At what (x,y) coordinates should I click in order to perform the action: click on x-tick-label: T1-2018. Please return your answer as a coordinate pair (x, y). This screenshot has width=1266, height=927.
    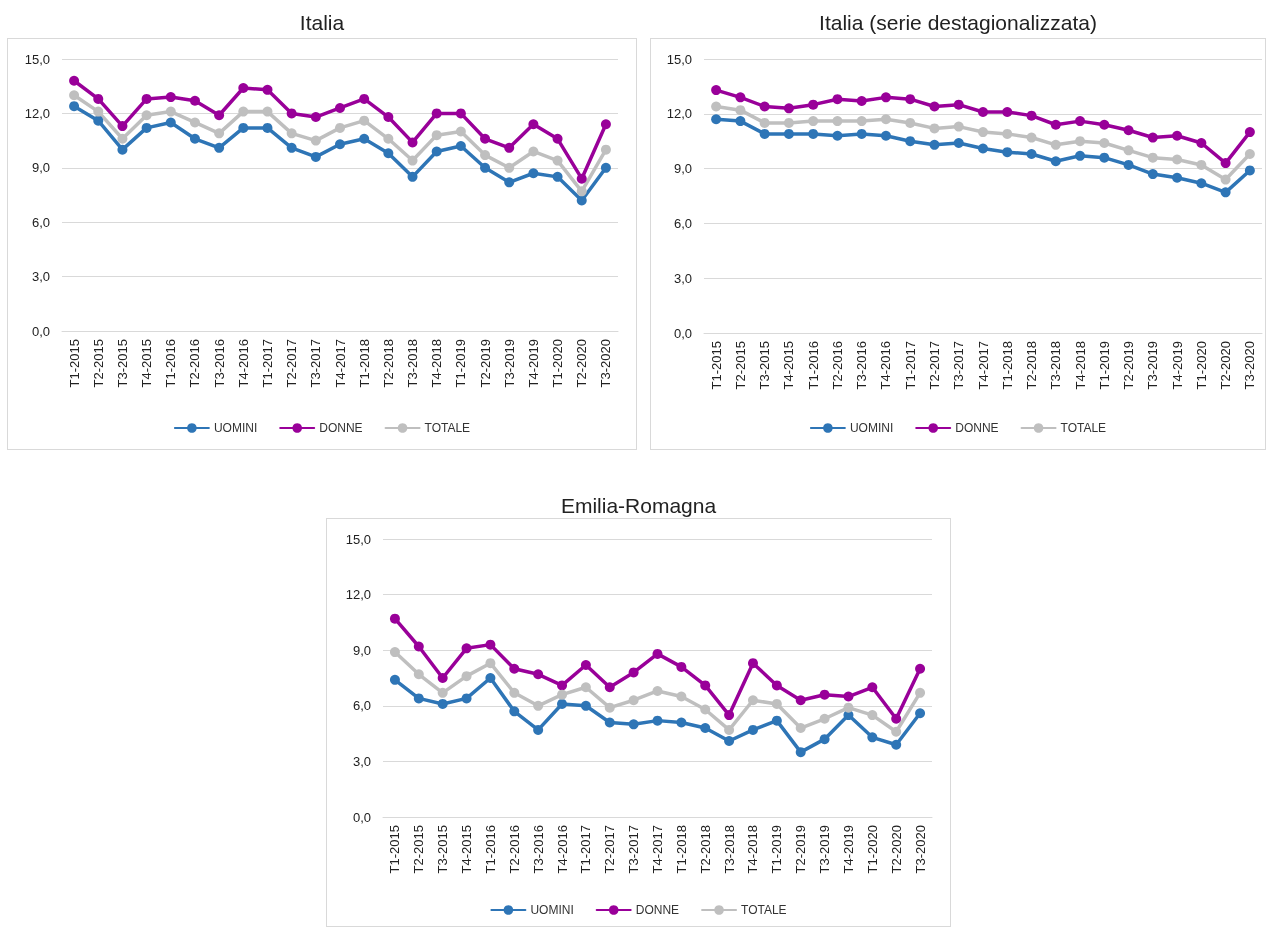
    Looking at the image, I should click on (364, 363).